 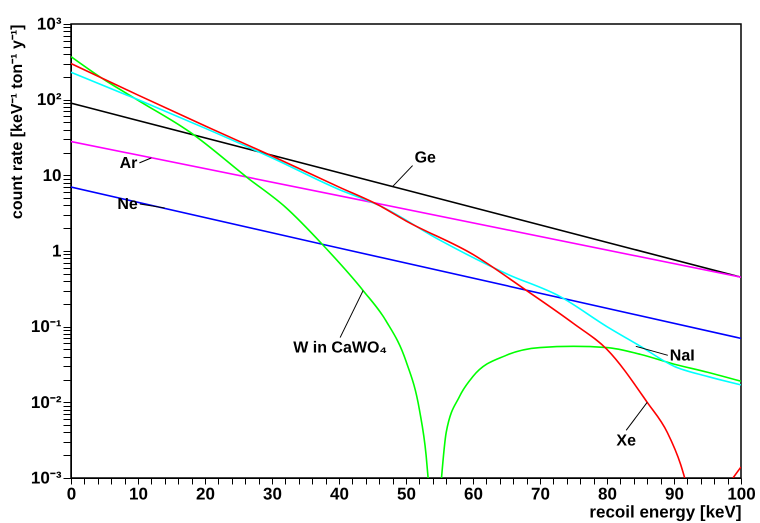 What do you see at coordinates (607, 494) in the screenshot?
I see `x-tick-label: 80` at bounding box center [607, 494].